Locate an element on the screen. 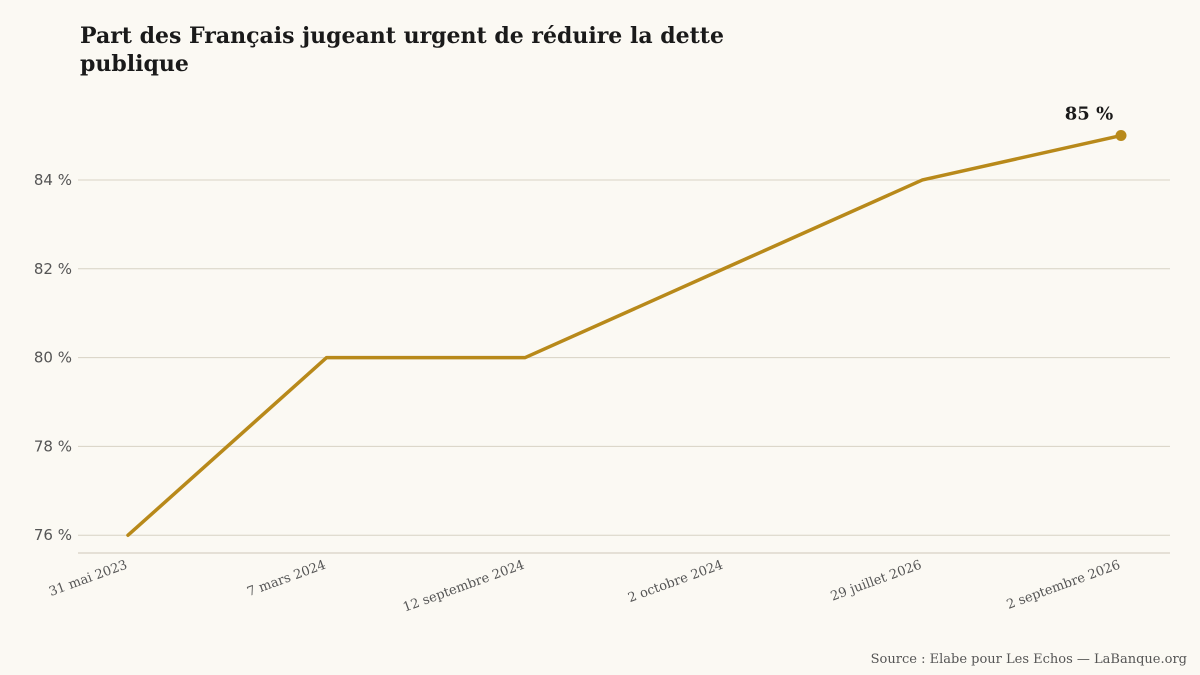 The height and width of the screenshot is (675, 1200). y-tick-label: 82 % is located at coordinates (53, 269).